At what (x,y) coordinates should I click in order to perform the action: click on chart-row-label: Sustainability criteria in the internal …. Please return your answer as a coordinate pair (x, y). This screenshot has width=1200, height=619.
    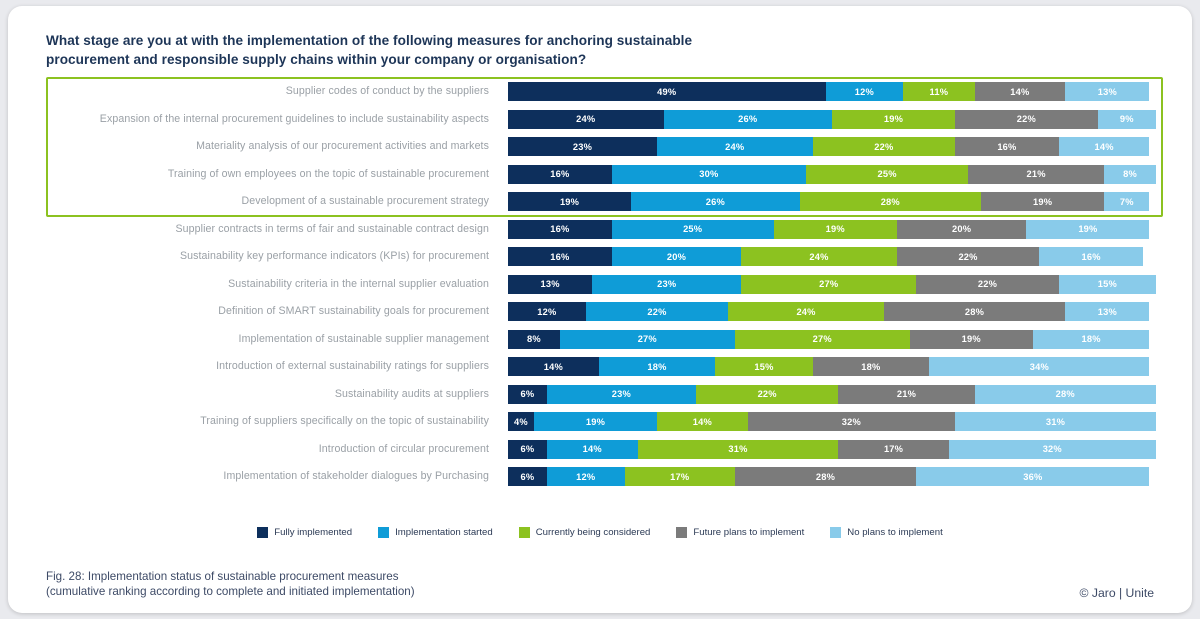
    Looking at the image, I should click on (358, 283).